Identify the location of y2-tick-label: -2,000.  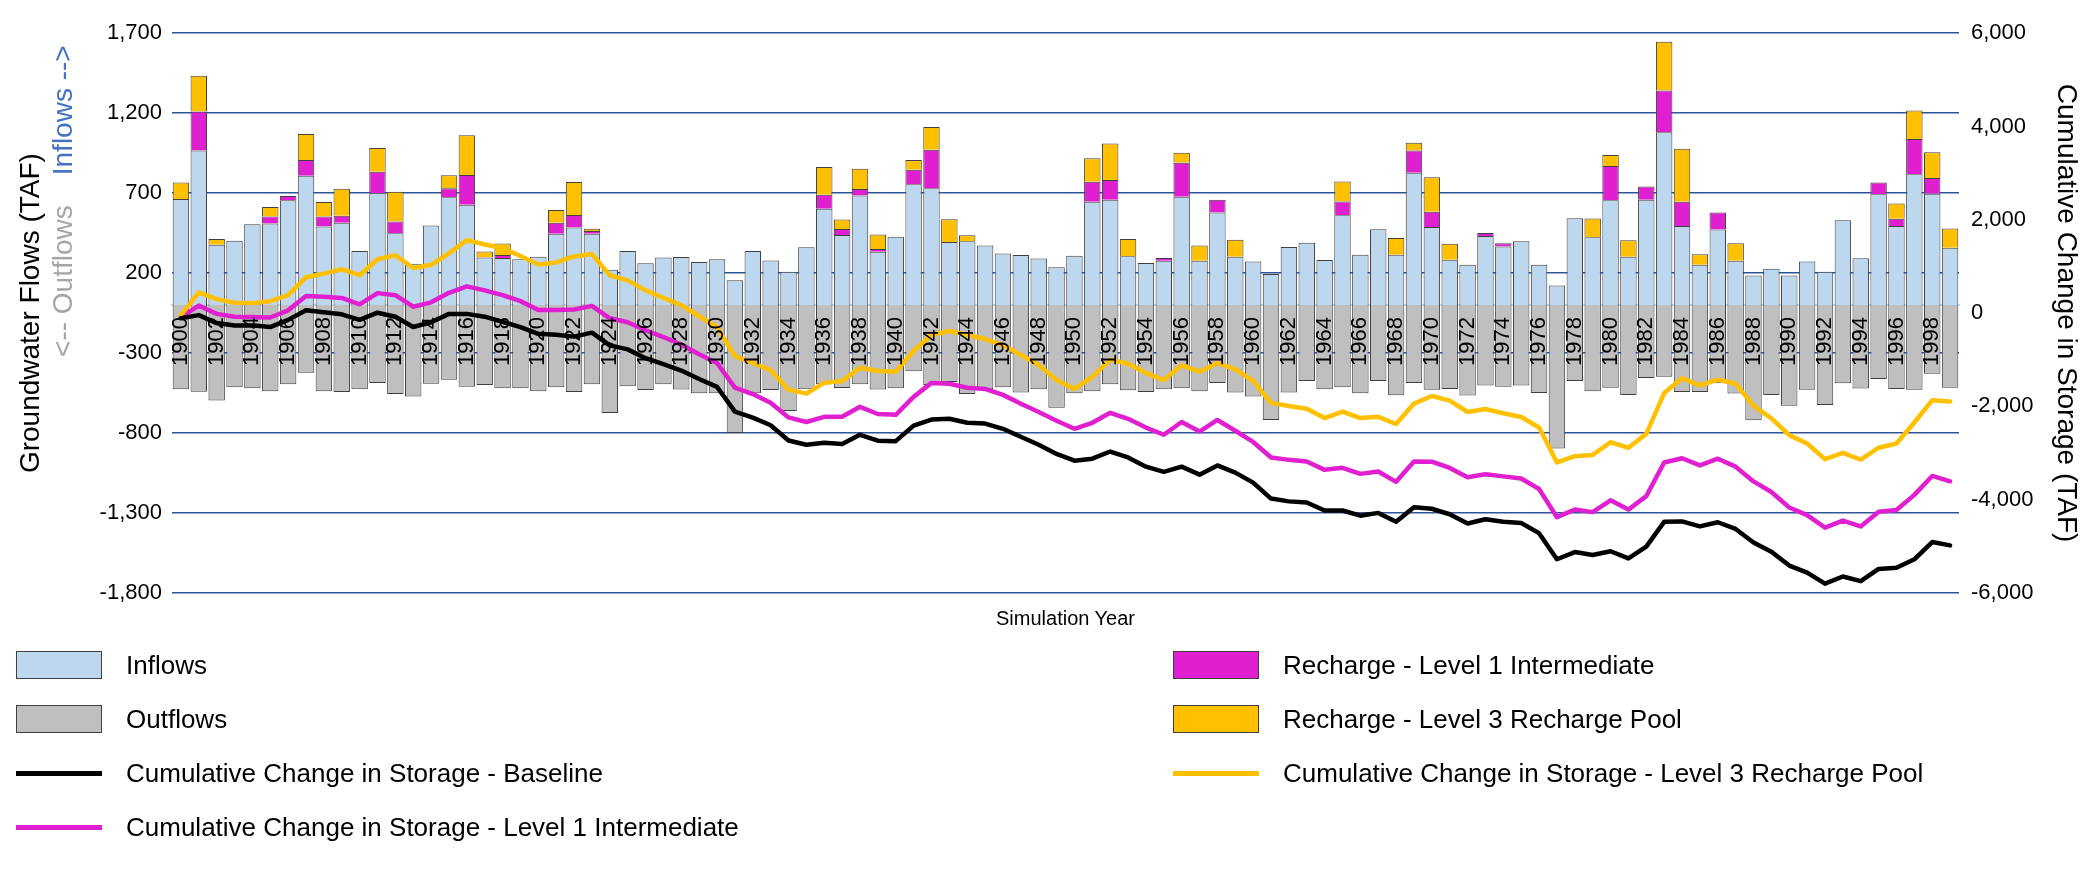
(2002, 405).